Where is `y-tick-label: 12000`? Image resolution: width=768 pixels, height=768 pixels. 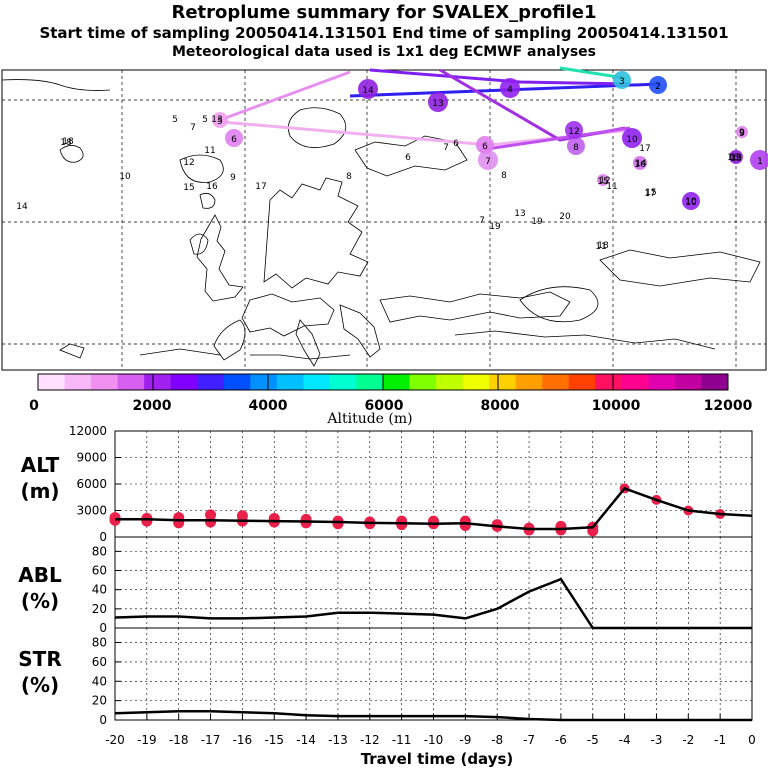 y-tick-label: 12000 is located at coordinates (88, 431).